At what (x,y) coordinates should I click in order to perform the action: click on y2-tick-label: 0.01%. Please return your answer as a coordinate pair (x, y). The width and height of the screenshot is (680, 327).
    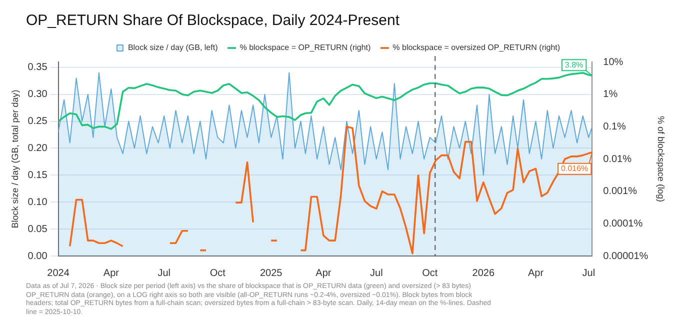
    Looking at the image, I should click on (617, 159).